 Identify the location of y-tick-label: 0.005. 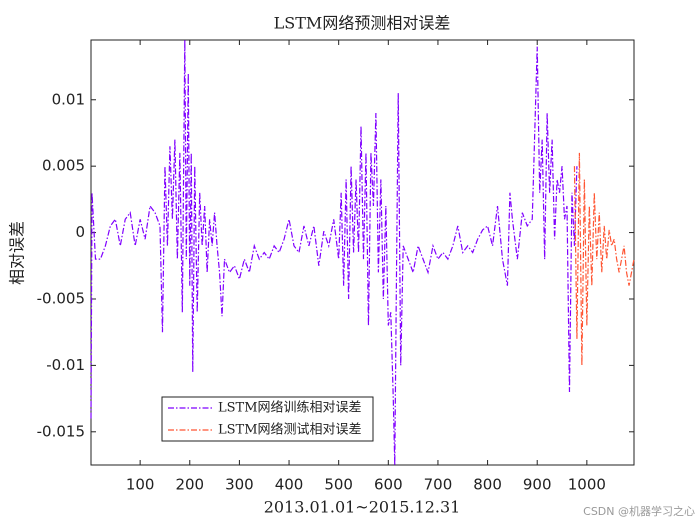
(63, 166).